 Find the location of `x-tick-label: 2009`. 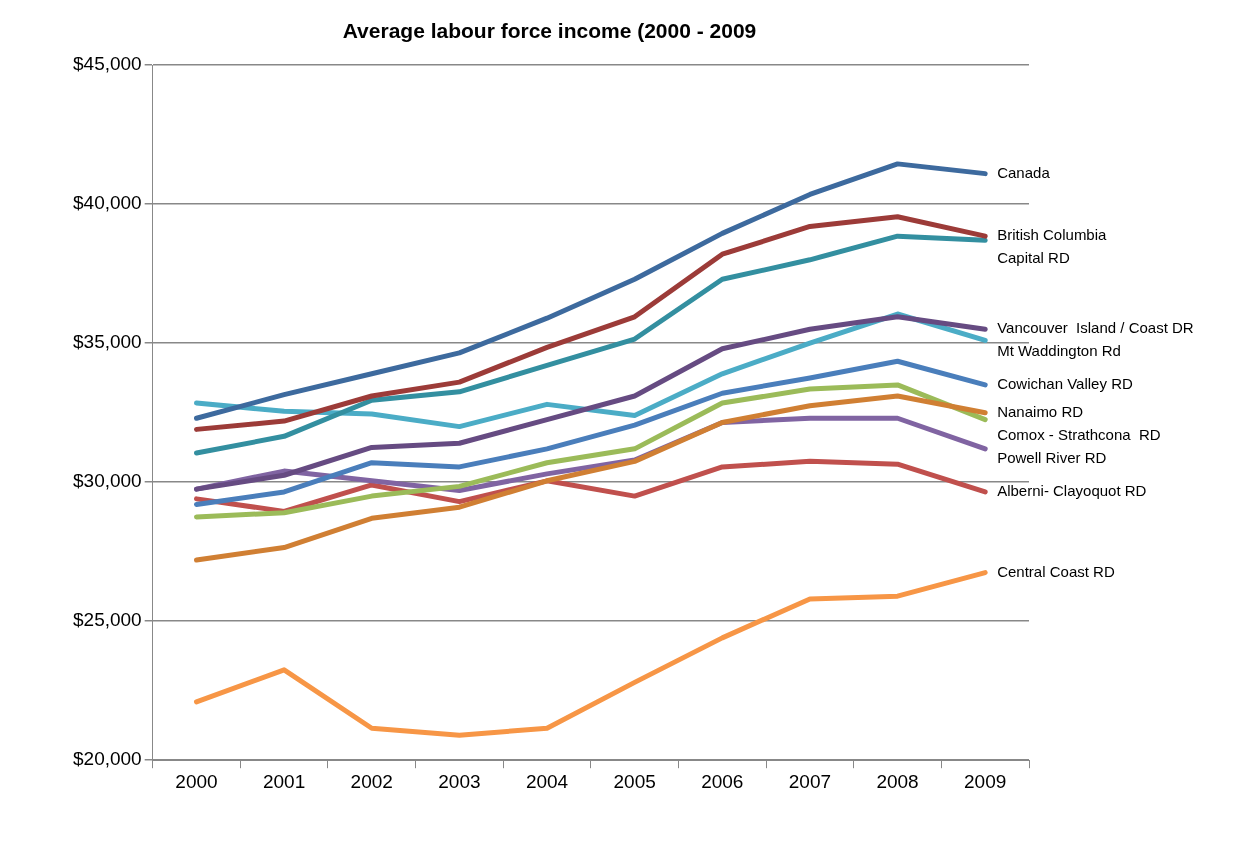

x-tick-label: 2009 is located at coordinates (985, 781).